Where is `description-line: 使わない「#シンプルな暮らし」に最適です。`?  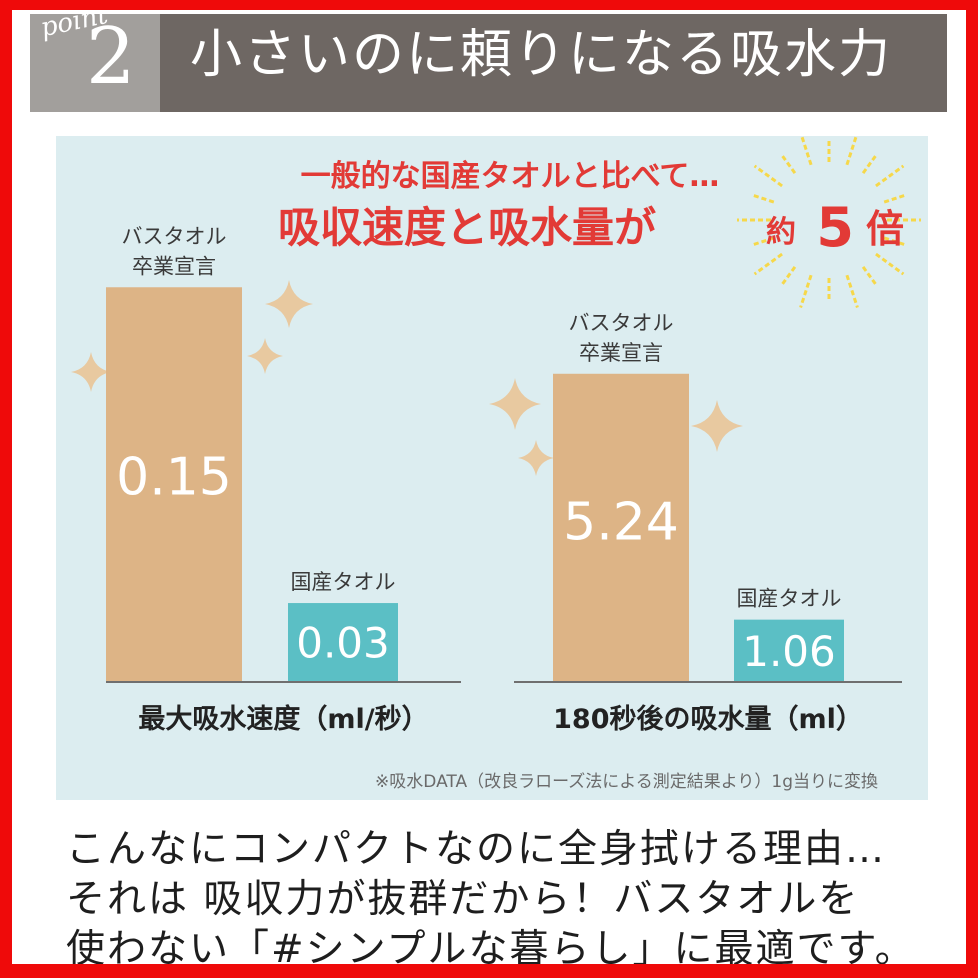 description-line: 使わない「#シンプルな暮らし」に最適です。 is located at coordinates (491, 949).